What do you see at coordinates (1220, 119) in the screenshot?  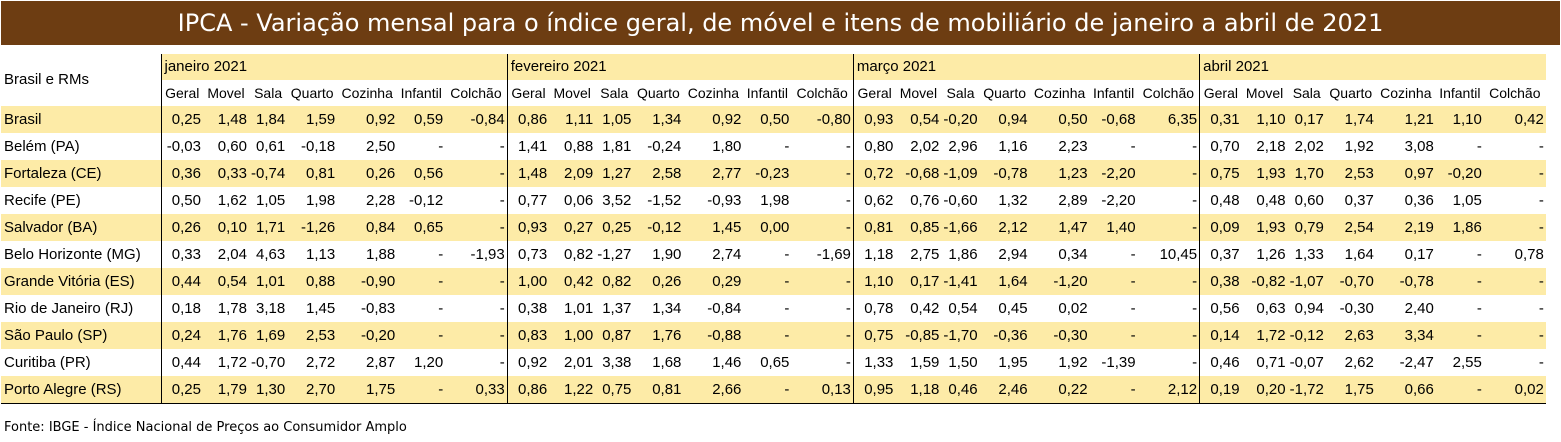 I see `value-cell: 0,31` at bounding box center [1220, 119].